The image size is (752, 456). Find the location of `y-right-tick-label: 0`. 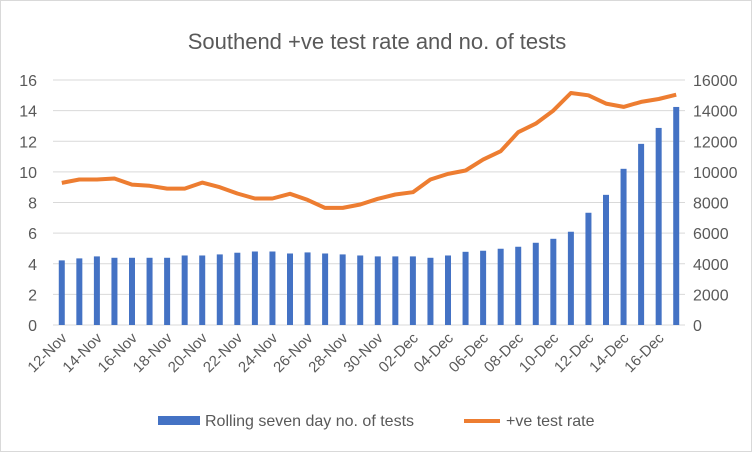

y-right-tick-label: 0 is located at coordinates (697, 326).